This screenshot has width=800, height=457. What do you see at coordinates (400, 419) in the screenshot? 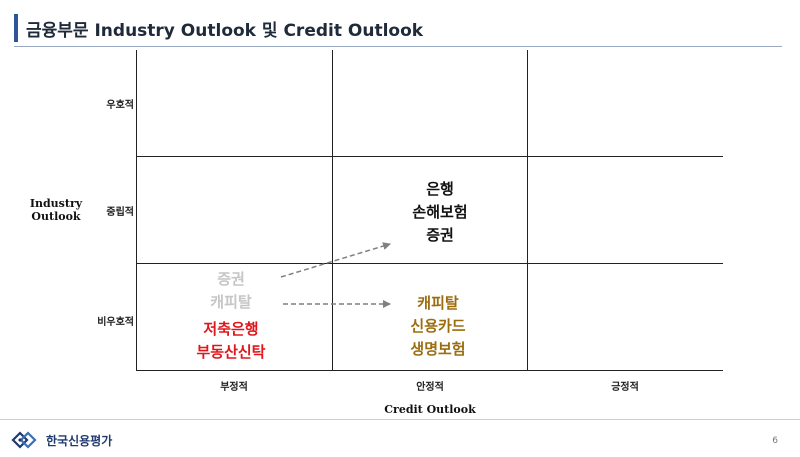
I see `footer-divider` at bounding box center [400, 419].